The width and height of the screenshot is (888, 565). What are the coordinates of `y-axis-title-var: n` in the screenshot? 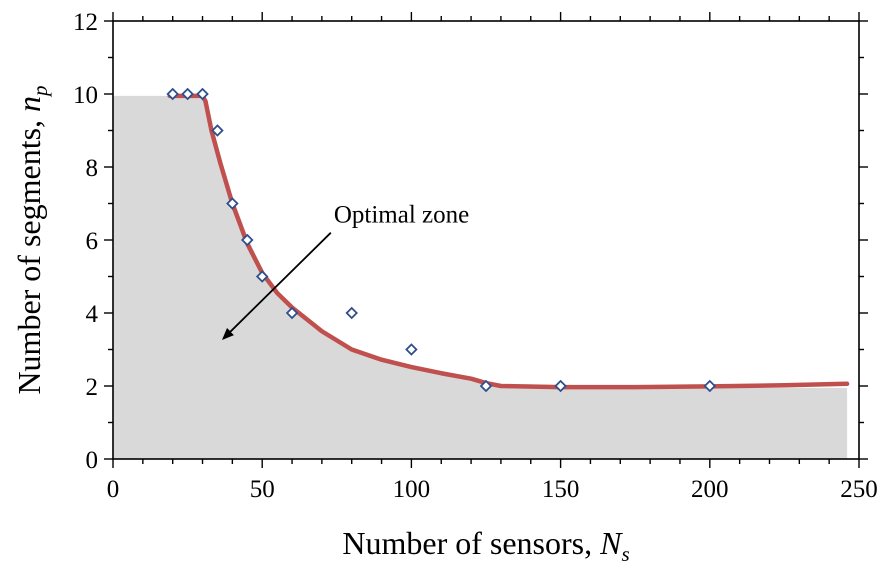 It's located at (29, 104).